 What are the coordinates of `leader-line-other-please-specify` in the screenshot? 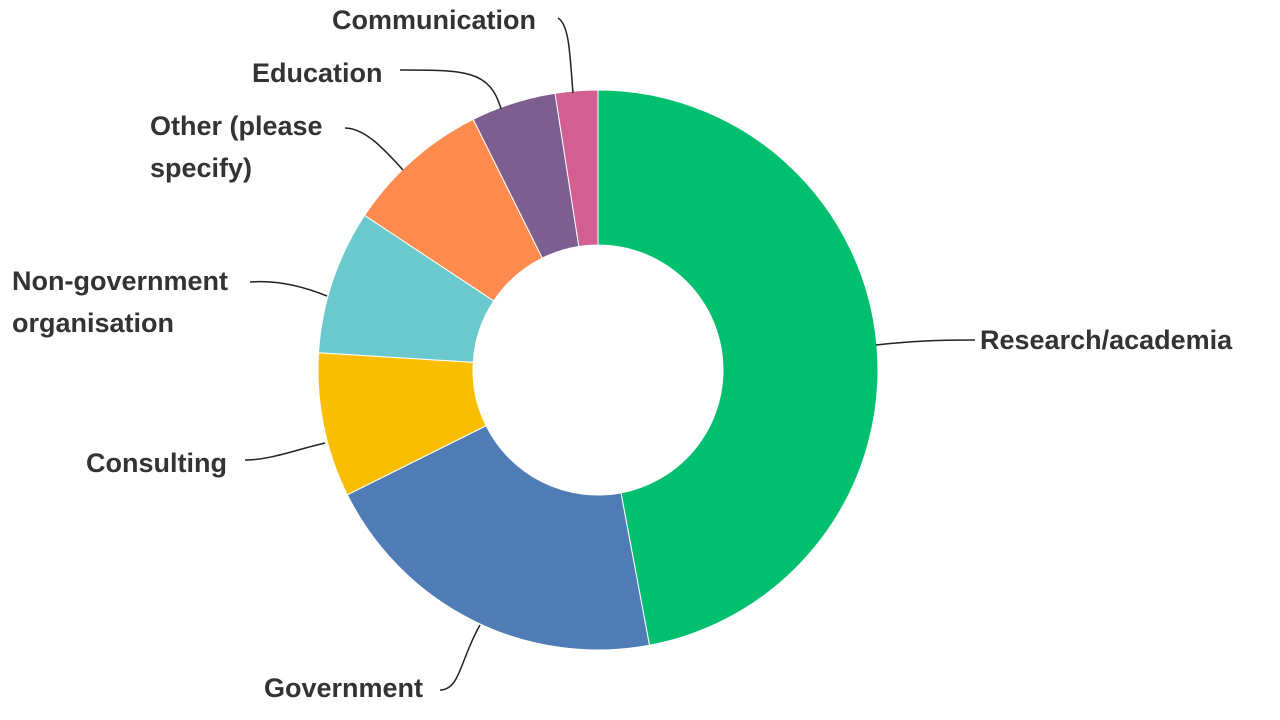 It's located at (374, 149).